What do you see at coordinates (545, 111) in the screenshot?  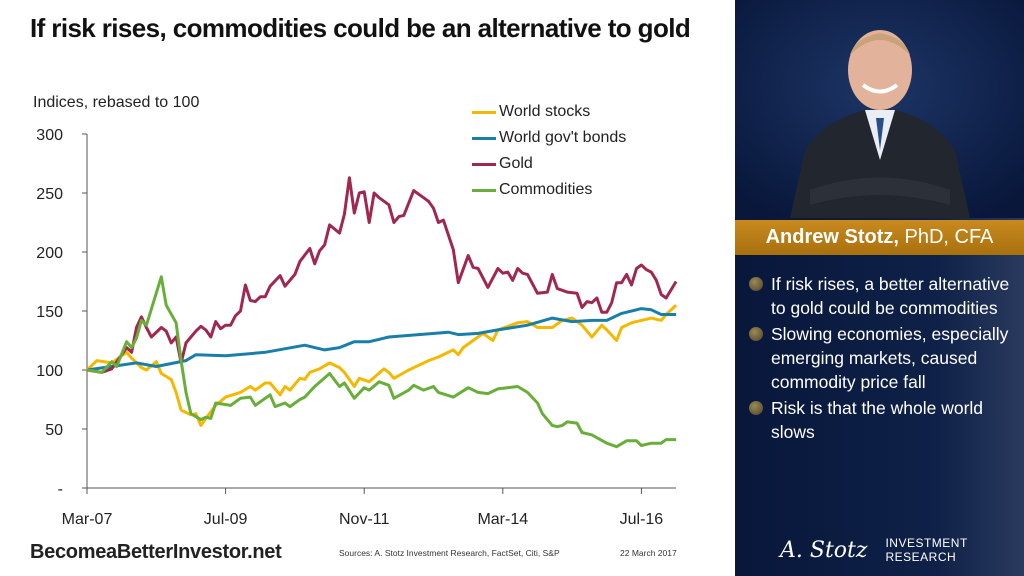 I see `legend-label: World stocks` at bounding box center [545, 111].